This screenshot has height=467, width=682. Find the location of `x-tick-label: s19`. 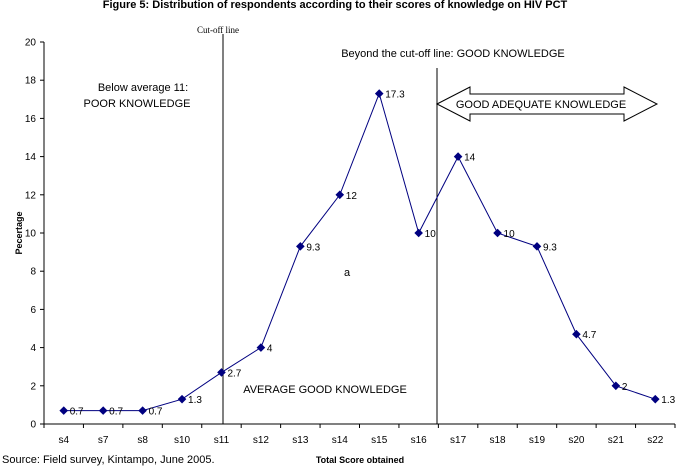

x-tick-label: s19 is located at coordinates (537, 440).